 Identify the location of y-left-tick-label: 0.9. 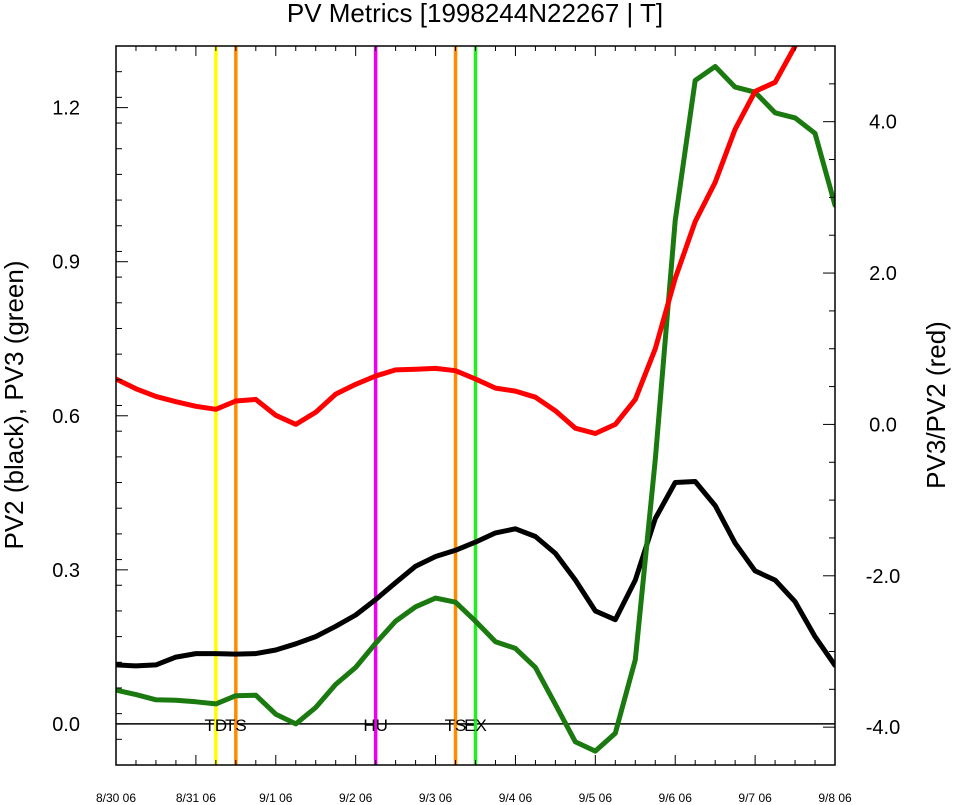
(66, 263).